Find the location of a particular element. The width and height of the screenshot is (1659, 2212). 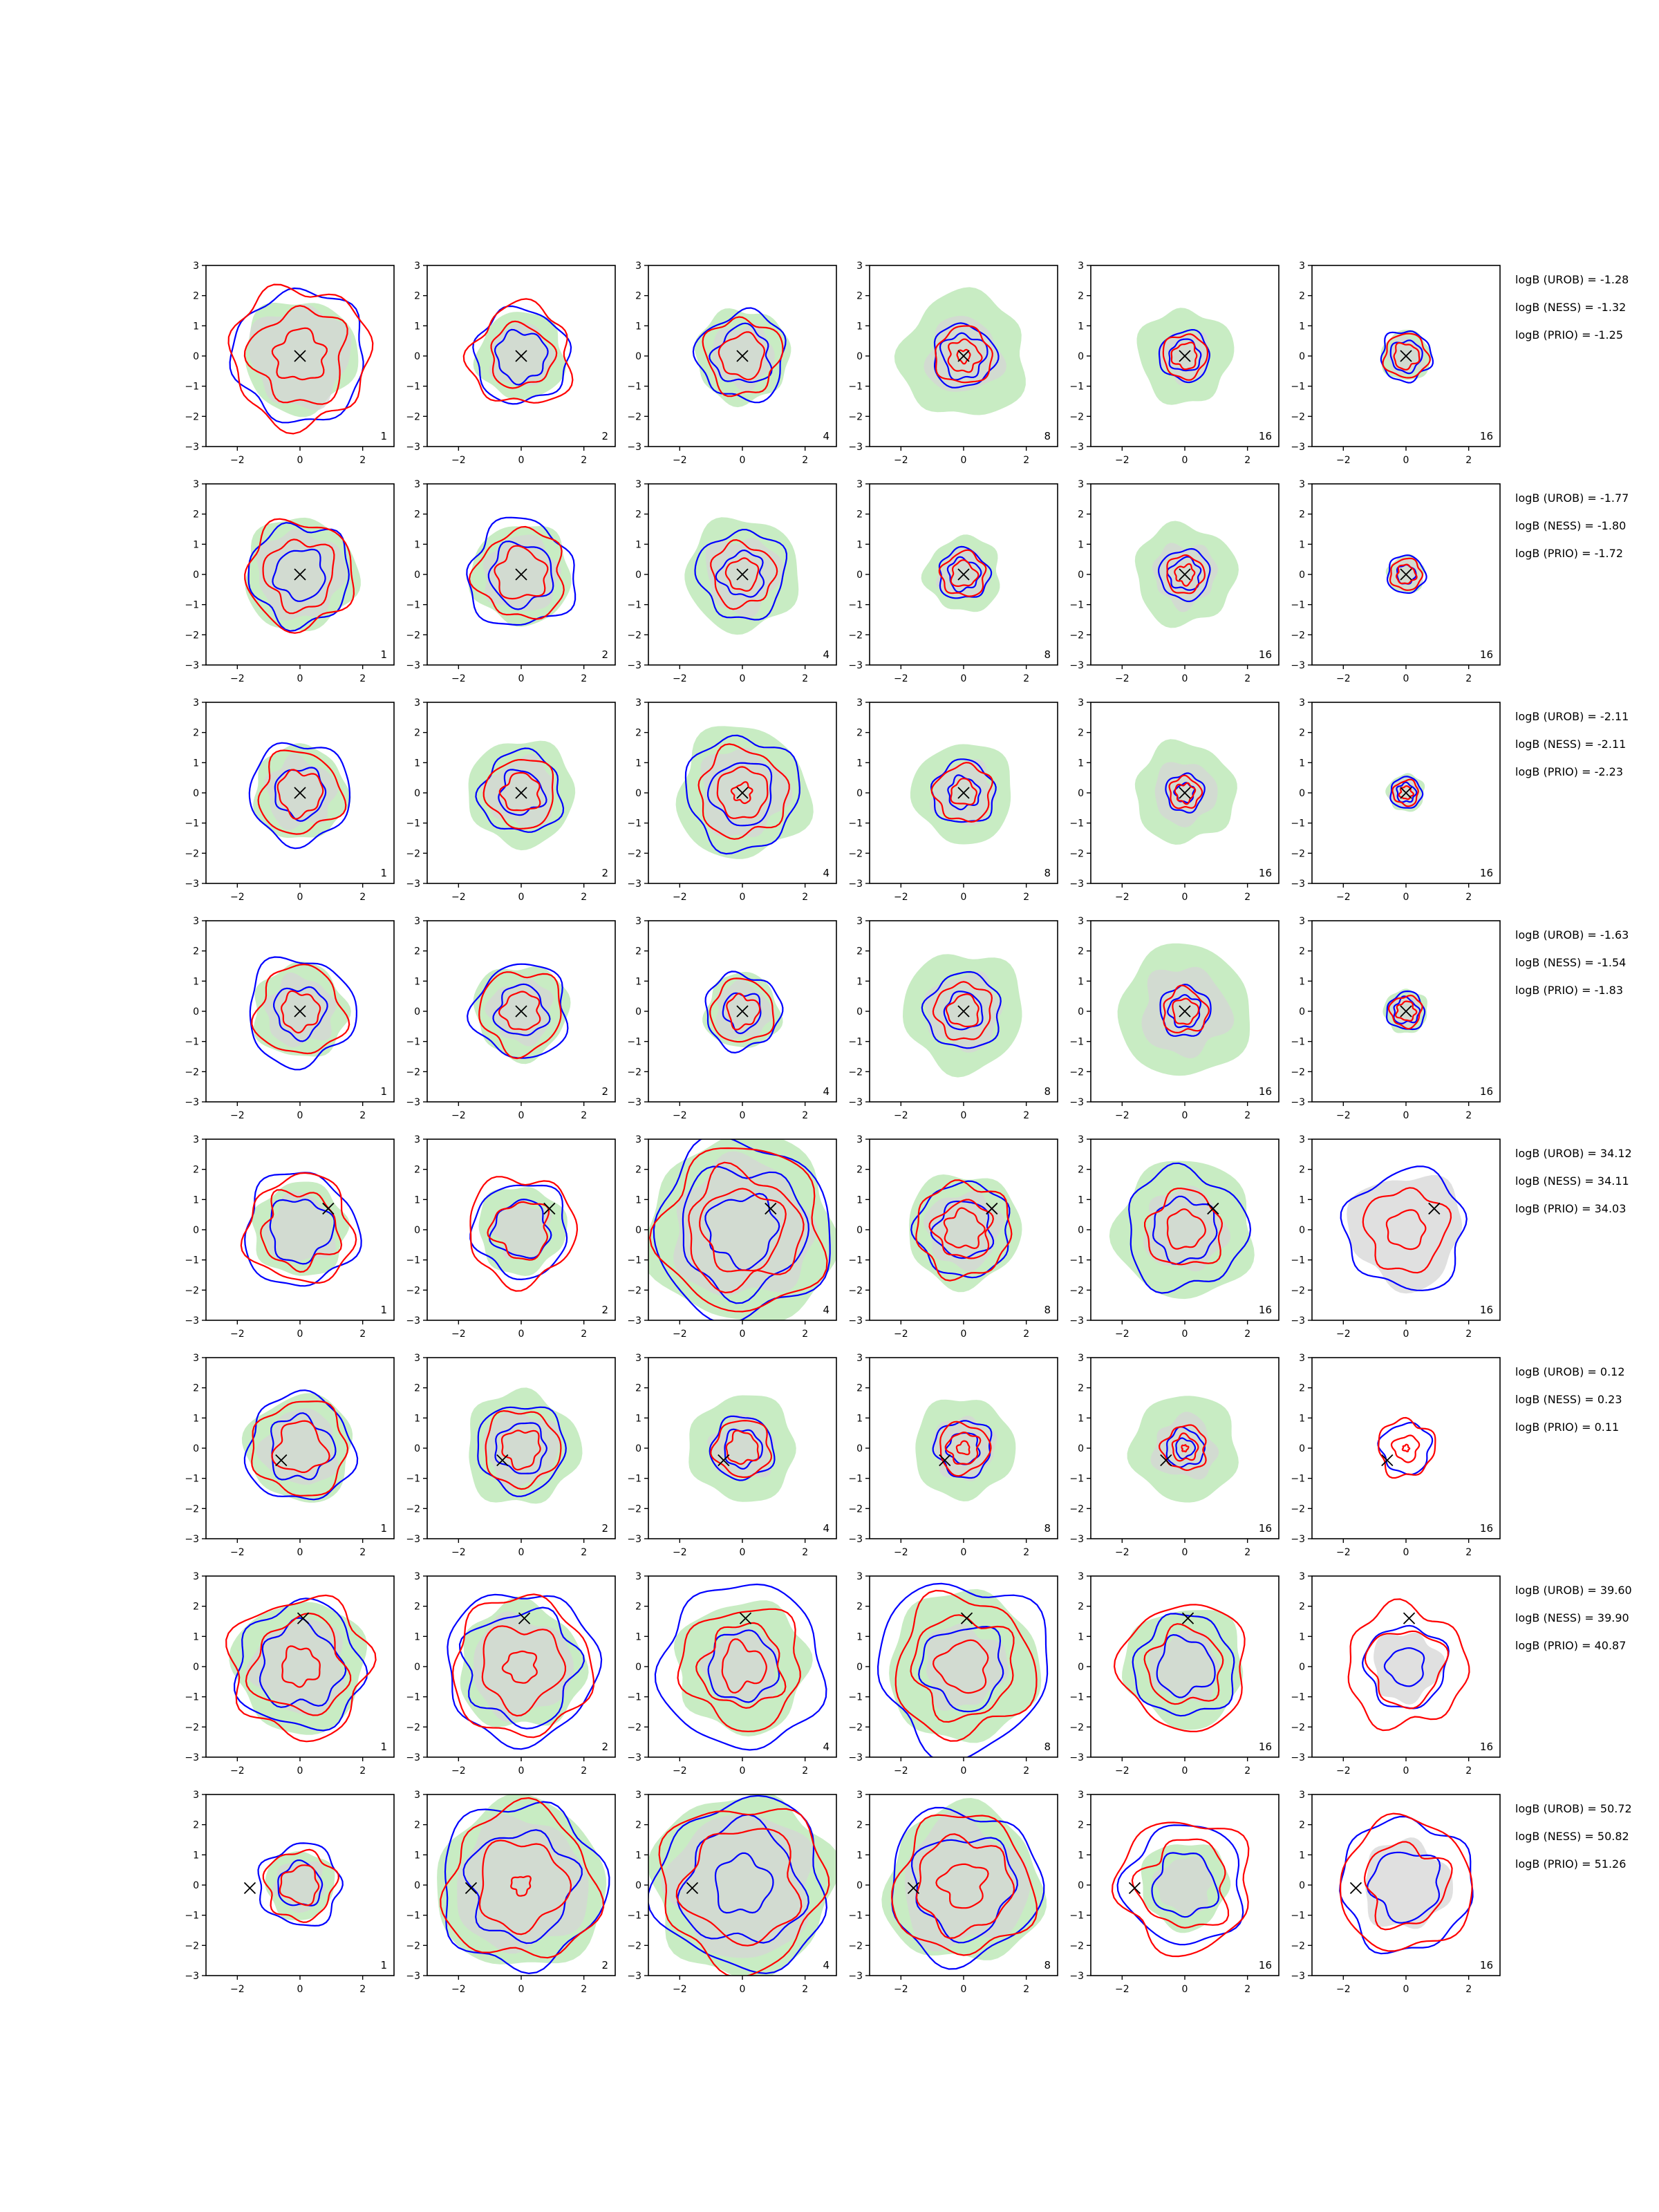

panel: 3 2 1 0 −1 −2 −3 −2 0 2 8 is located at coordinates (953, 1674).